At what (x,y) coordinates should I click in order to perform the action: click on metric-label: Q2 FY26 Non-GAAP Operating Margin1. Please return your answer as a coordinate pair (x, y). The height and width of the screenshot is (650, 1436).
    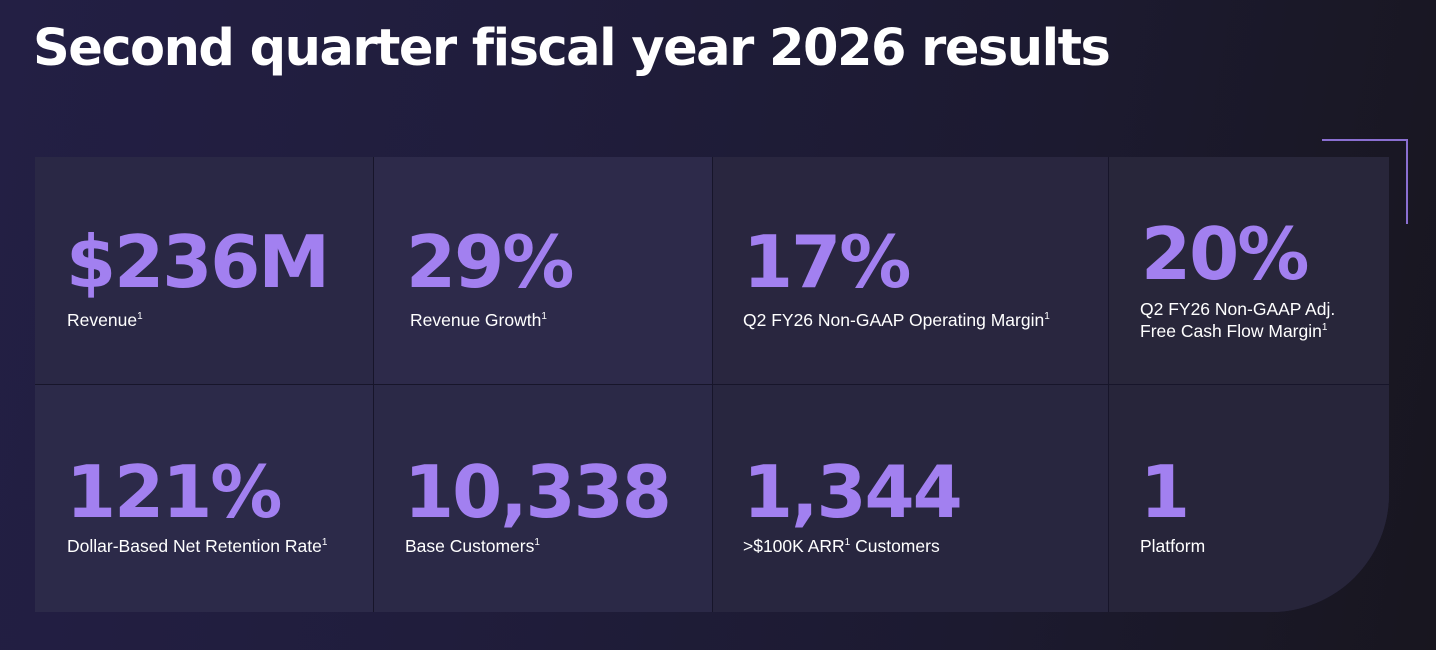
    Looking at the image, I should click on (896, 320).